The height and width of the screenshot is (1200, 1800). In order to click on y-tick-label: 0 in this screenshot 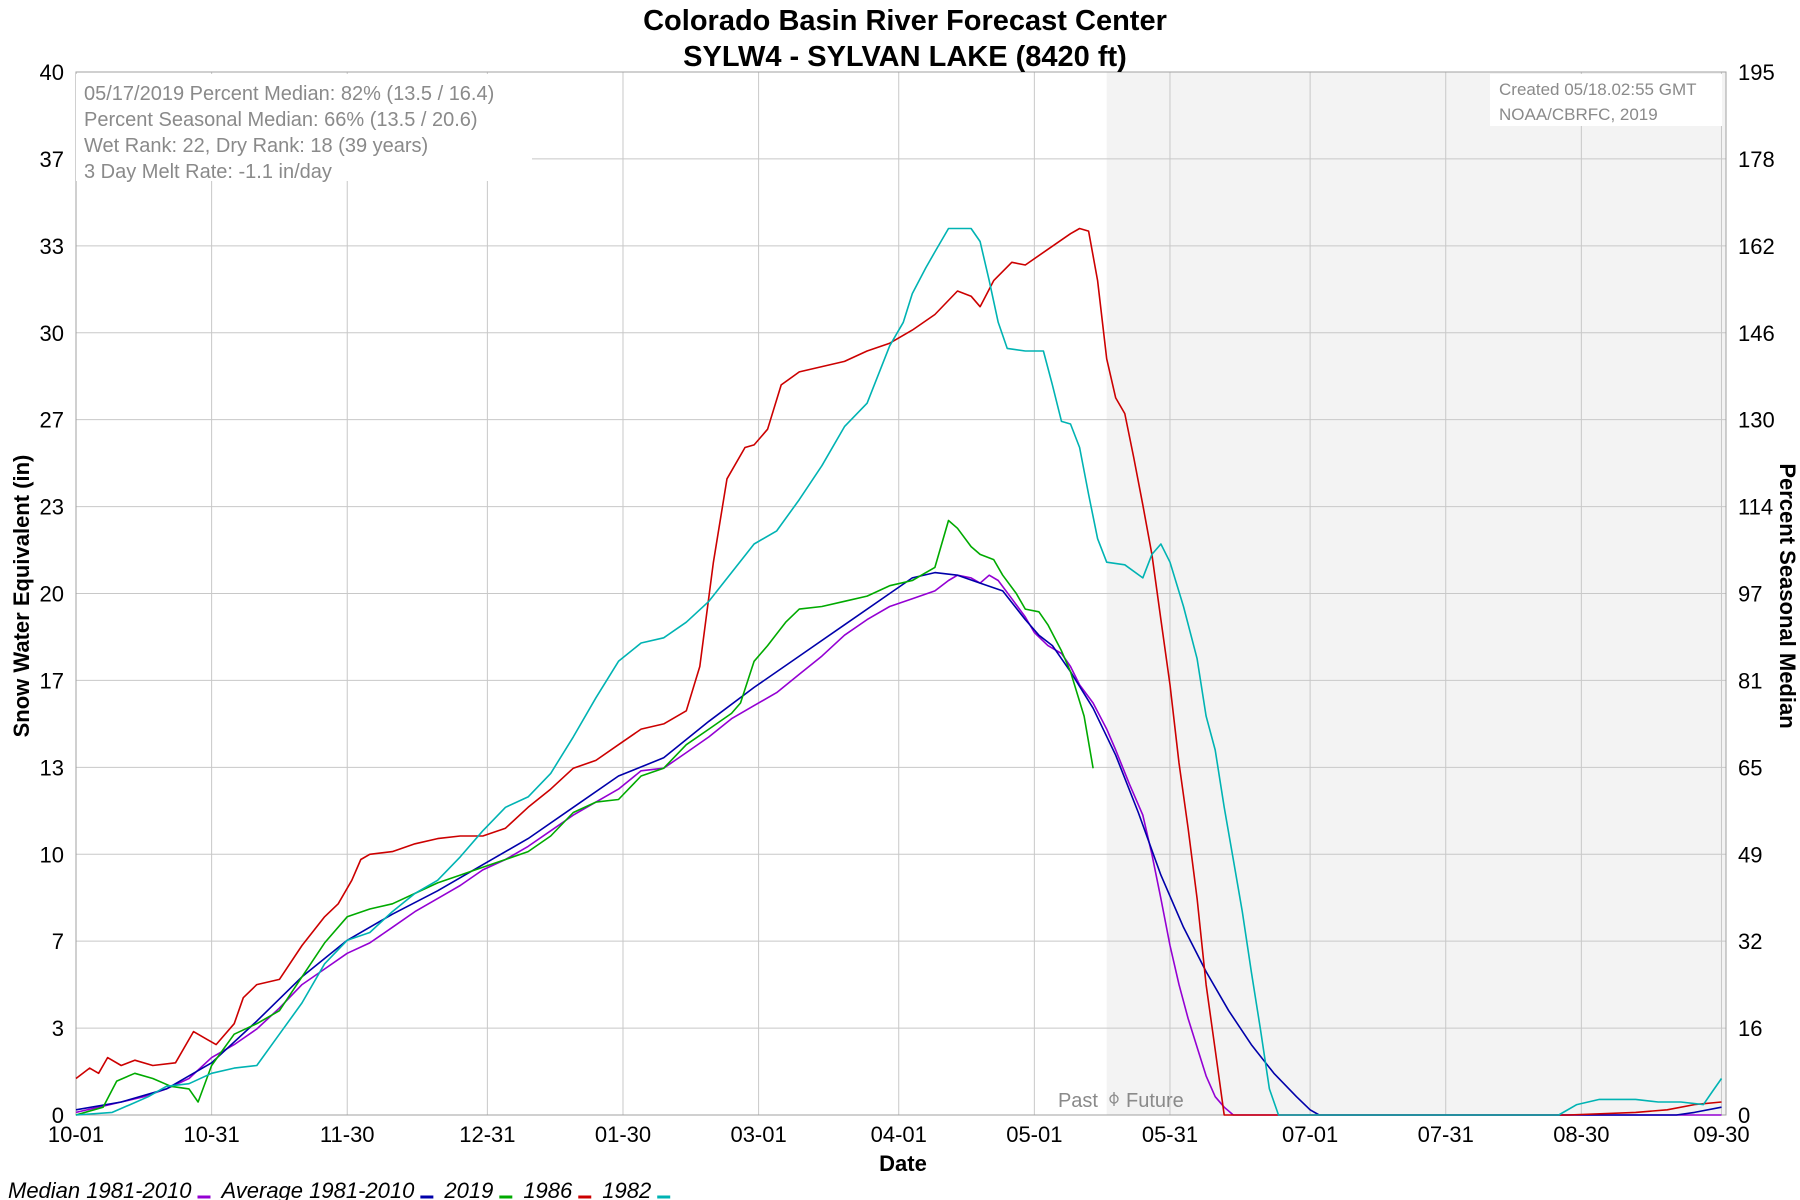, I will do `click(58, 1115)`.